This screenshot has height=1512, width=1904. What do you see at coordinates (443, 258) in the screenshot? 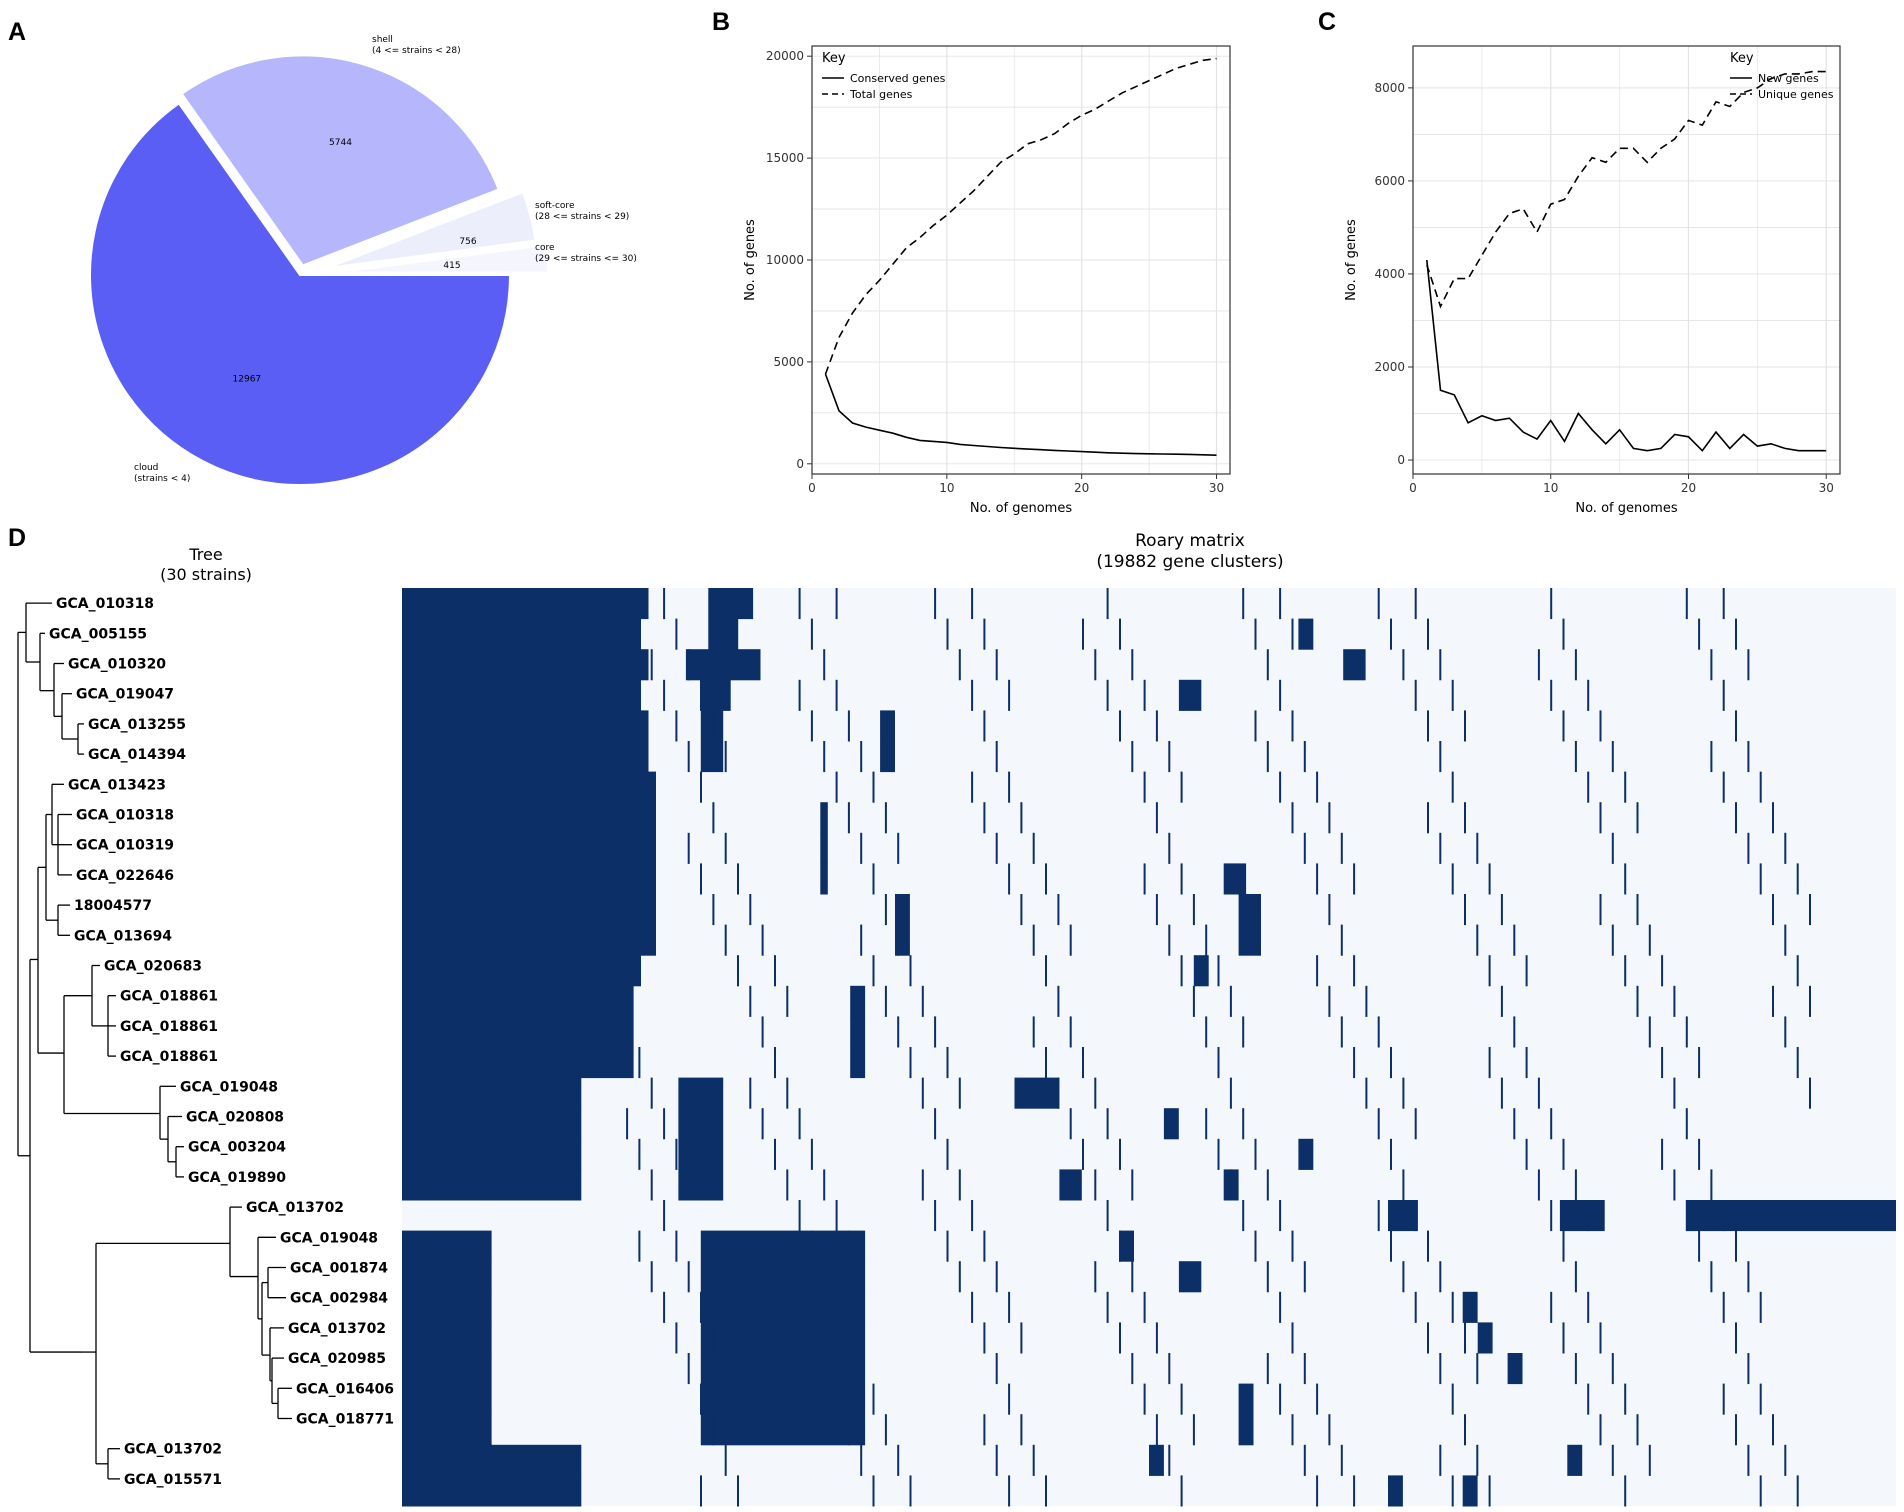
I see `pie-slice-core` at bounding box center [443, 258].